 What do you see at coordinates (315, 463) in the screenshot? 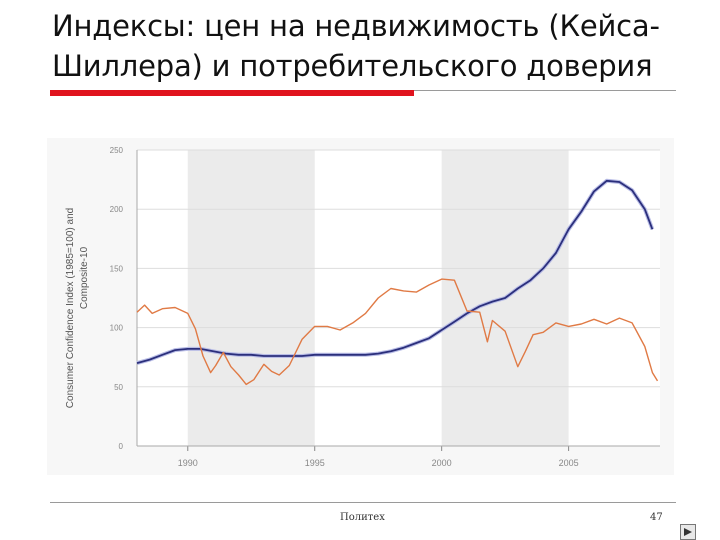
I see `x-tick-label: 1995` at bounding box center [315, 463].